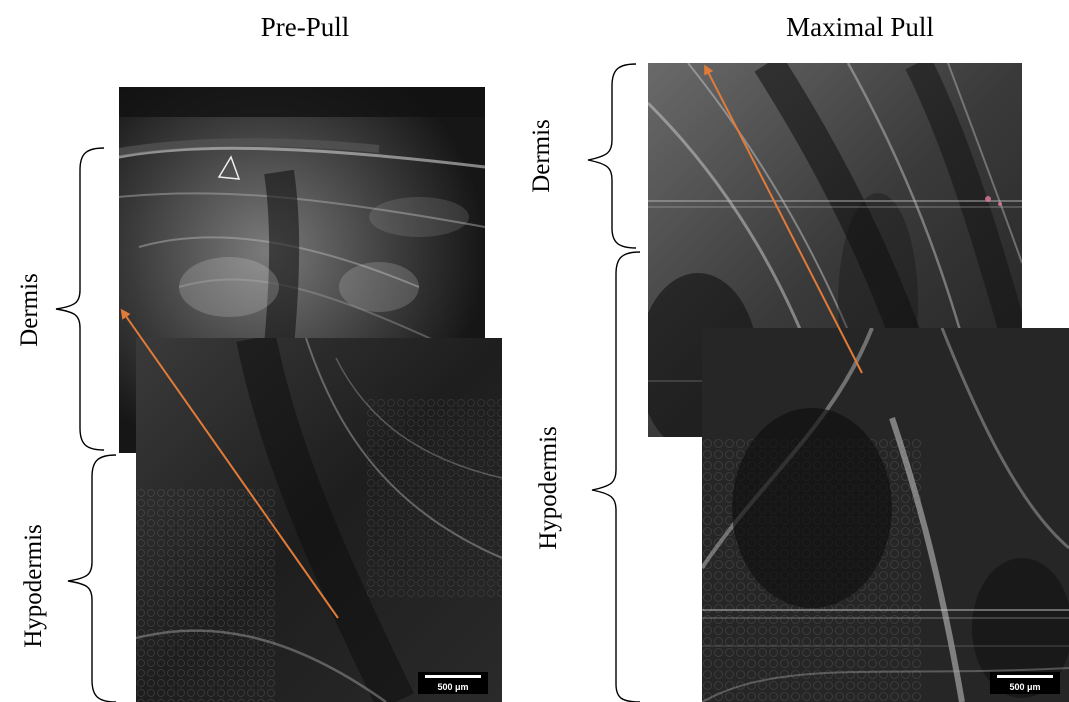  What do you see at coordinates (860, 27) in the screenshot?
I see `right-panel-title: Maximal Pull` at bounding box center [860, 27].